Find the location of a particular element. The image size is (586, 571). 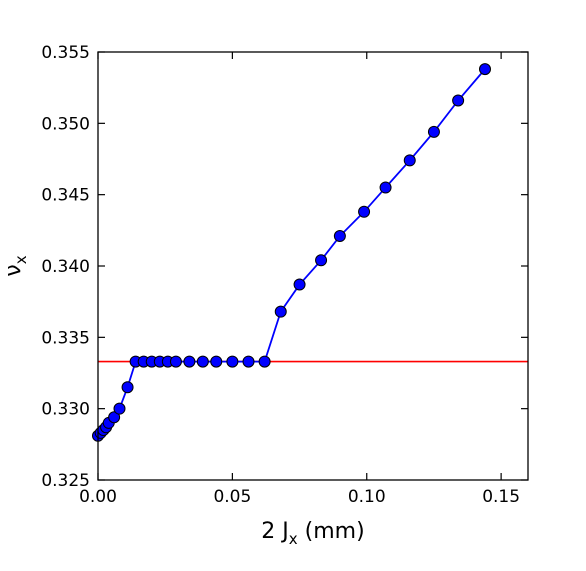

y-tick-label: 0.340 is located at coordinates (65, 267).